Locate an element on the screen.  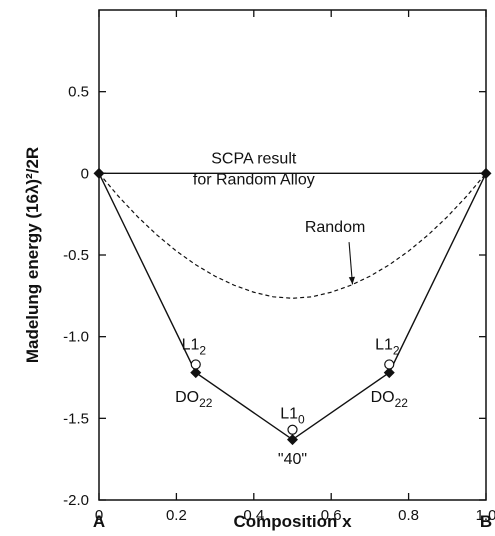
annotation-do22-right: DO22 is located at coordinates (390, 399).